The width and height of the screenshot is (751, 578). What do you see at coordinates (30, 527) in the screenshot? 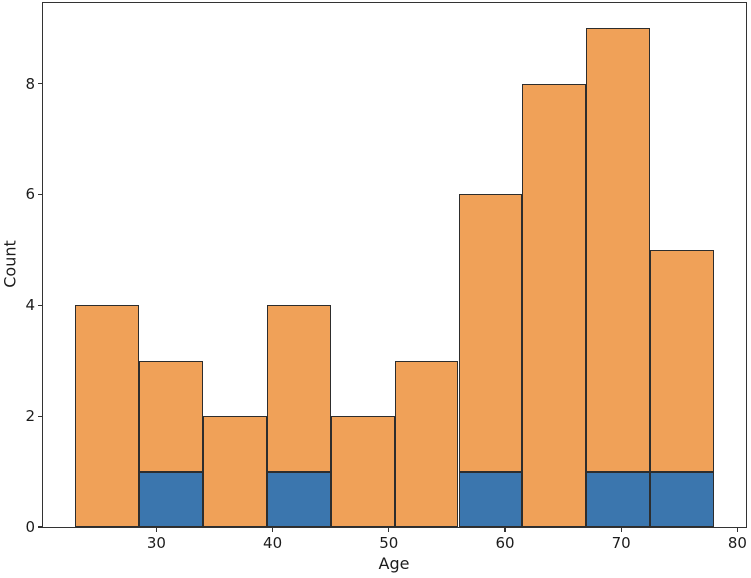
I see `y-tick-label: 0` at bounding box center [30, 527].